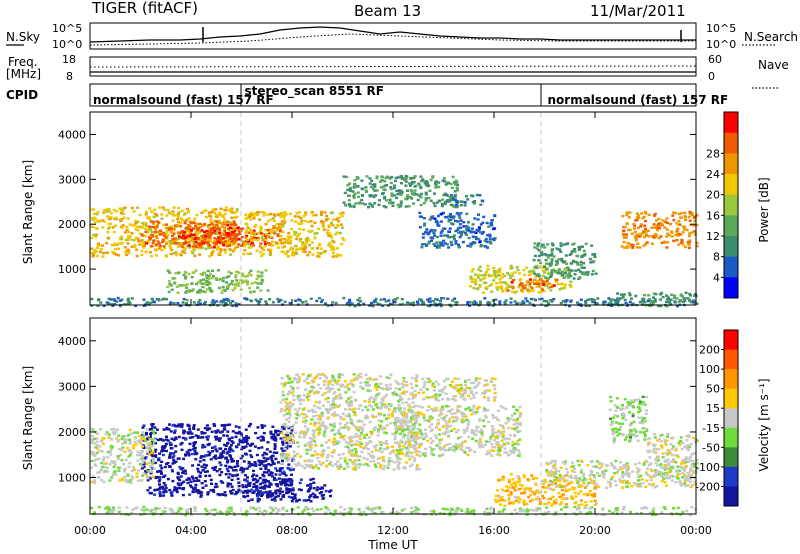 Image resolution: width=800 pixels, height=554 pixels. Describe the element at coordinates (711, 76) in the screenshot. I see `nave-tick-bottom: 0` at that location.